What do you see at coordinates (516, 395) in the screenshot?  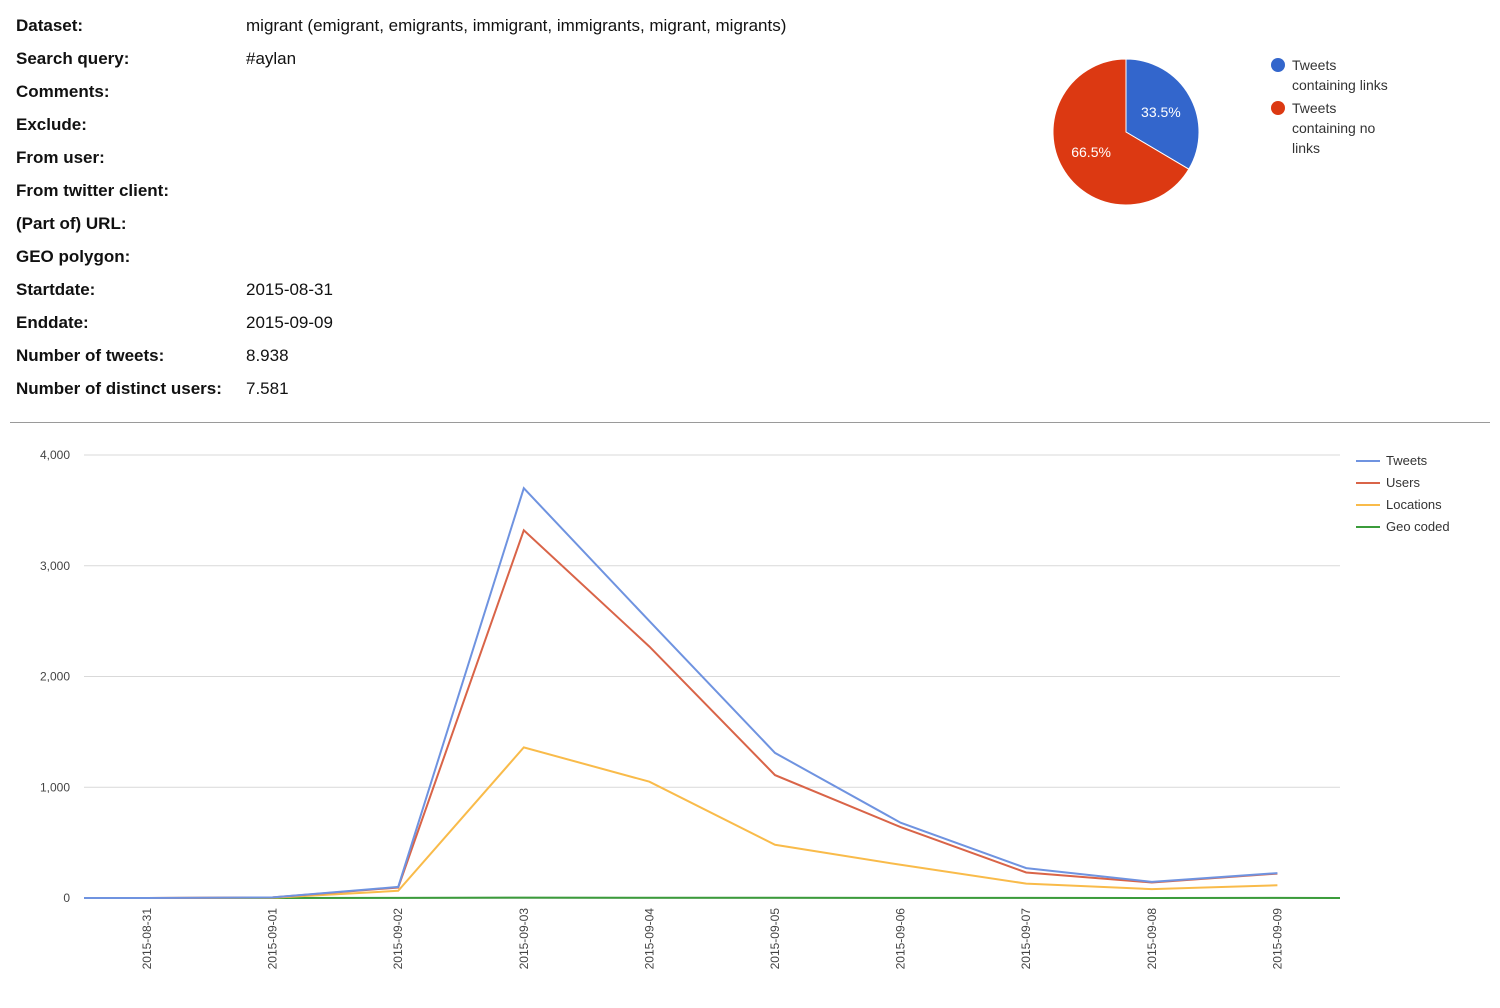 I see `info-row: Number of distinct users: 7.581` at bounding box center [516, 395].